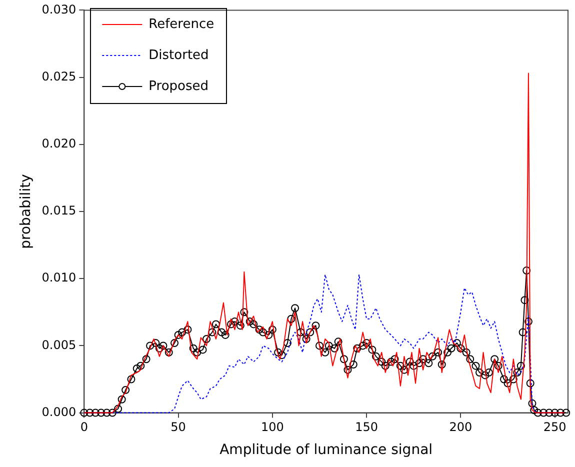 This screenshot has width=575, height=467. What do you see at coordinates (59, 143) in the screenshot?
I see `y-tick-label: 0.020` at bounding box center [59, 143].